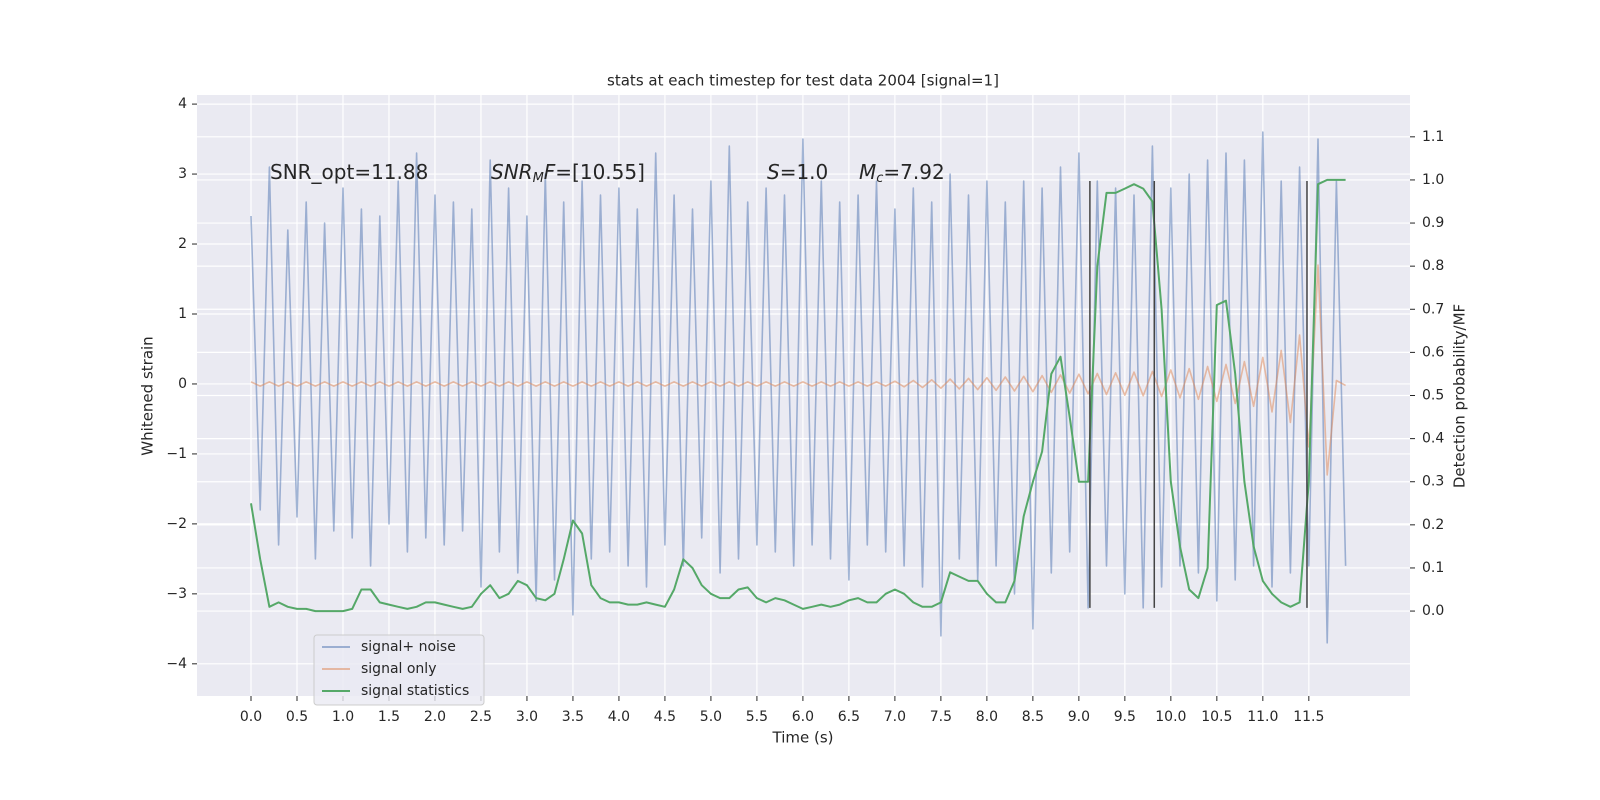 The image size is (1600, 800). What do you see at coordinates (987, 717) in the screenshot?
I see `x-tick-label: 8.0` at bounding box center [987, 717].